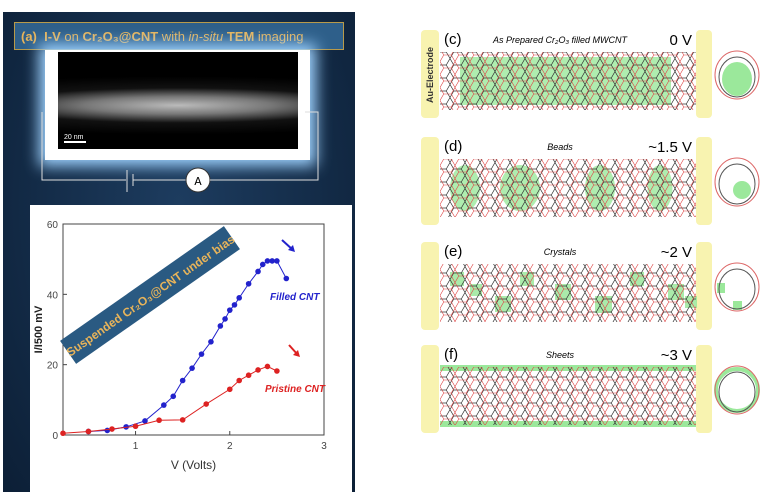 This screenshot has height=493, width=782. What do you see at coordinates (193, 465) in the screenshot?
I see `x-axis-label: V (Volts)` at bounding box center [193, 465].